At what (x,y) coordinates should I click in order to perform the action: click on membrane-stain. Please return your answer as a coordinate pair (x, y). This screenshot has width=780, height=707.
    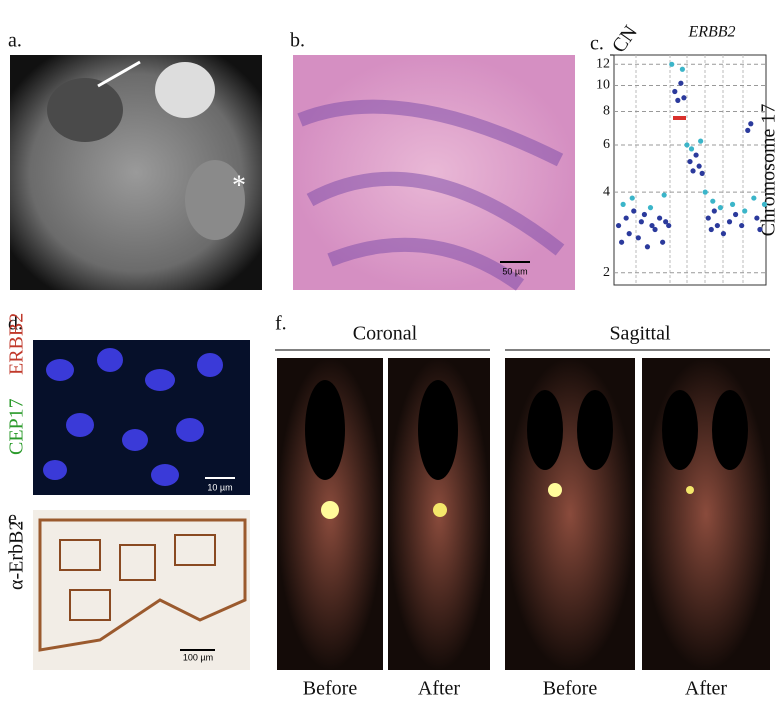
    Looking at the image, I should click on (142, 585).